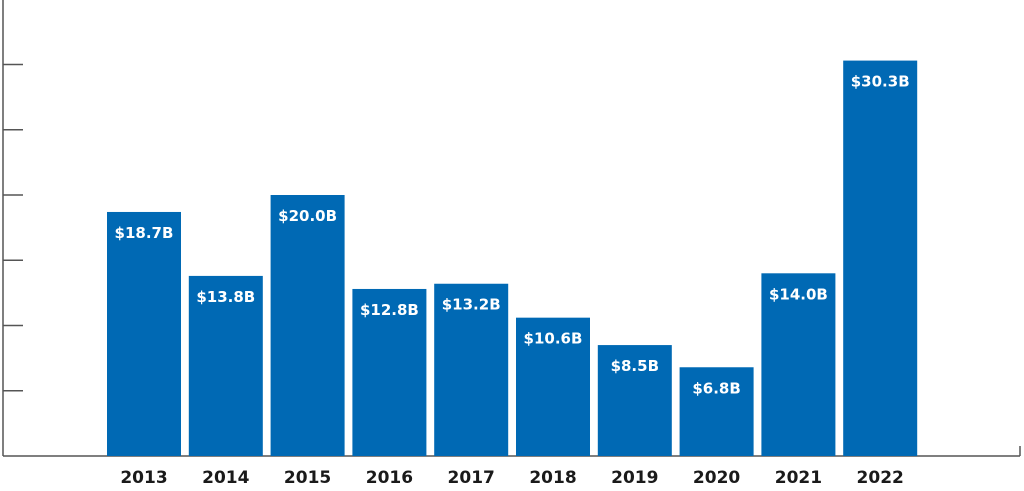 The image size is (1024, 491). What do you see at coordinates (880, 82) in the screenshot?
I see `bar-label-2022: $30.3B` at bounding box center [880, 82].